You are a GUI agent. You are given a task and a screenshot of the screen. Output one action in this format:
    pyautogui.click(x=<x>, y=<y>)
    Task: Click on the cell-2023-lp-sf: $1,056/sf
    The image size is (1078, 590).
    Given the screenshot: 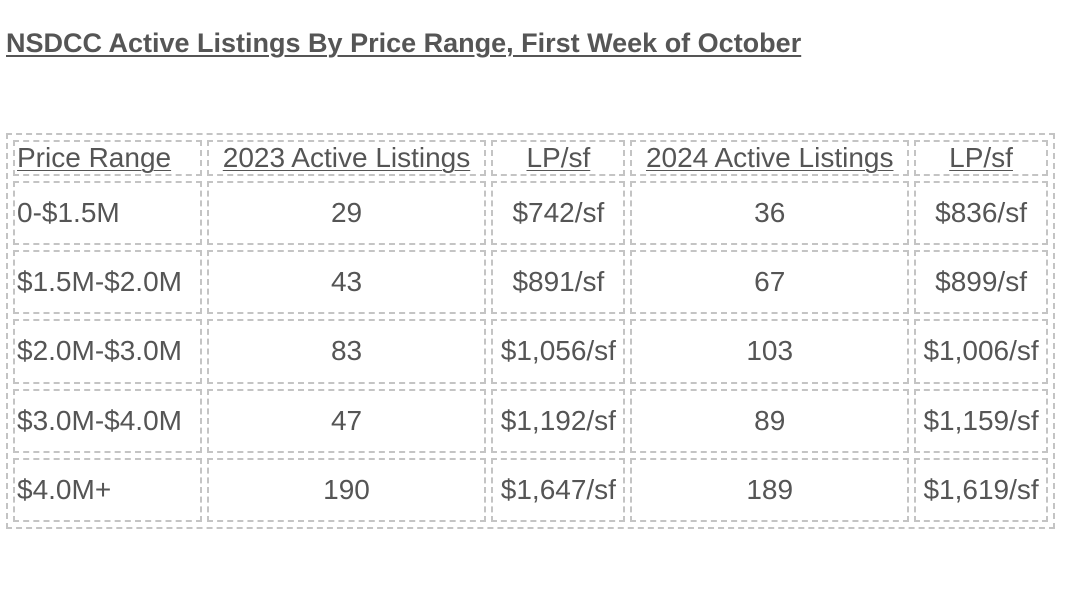 What is the action you would take?
    pyautogui.click(x=558, y=351)
    